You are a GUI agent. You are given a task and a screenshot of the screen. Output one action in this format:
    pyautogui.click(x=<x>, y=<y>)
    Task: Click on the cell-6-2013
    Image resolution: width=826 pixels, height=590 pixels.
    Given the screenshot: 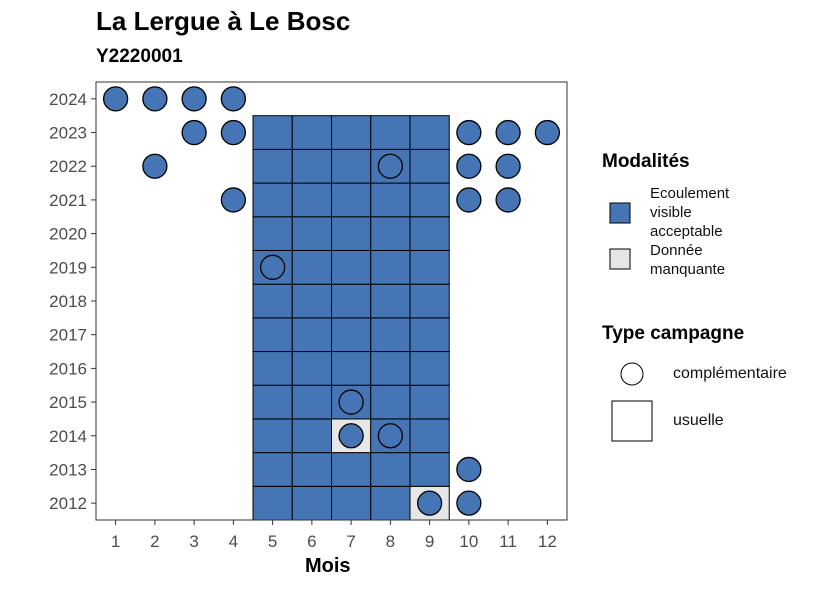 What is the action you would take?
    pyautogui.click(x=311, y=469)
    